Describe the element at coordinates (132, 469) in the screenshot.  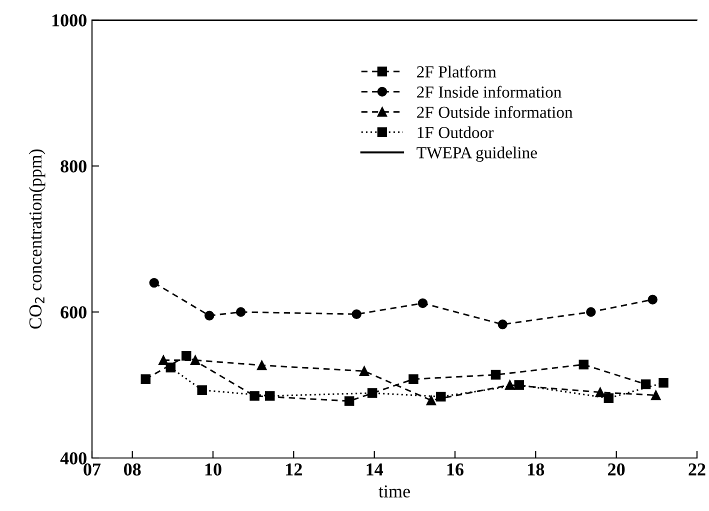
I see `x-tick-label: 08` at that location.